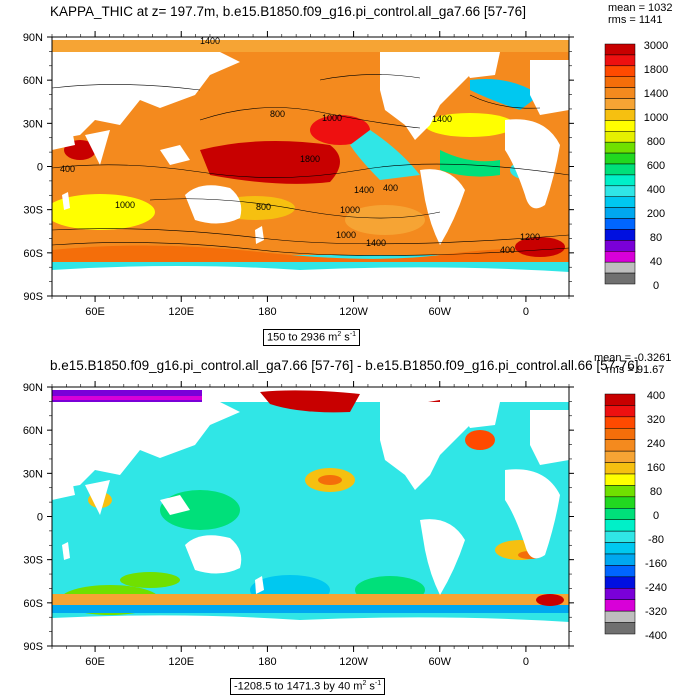  What do you see at coordinates (656, 516) in the screenshot?
I see `colorbar-label: 0` at bounding box center [656, 516].